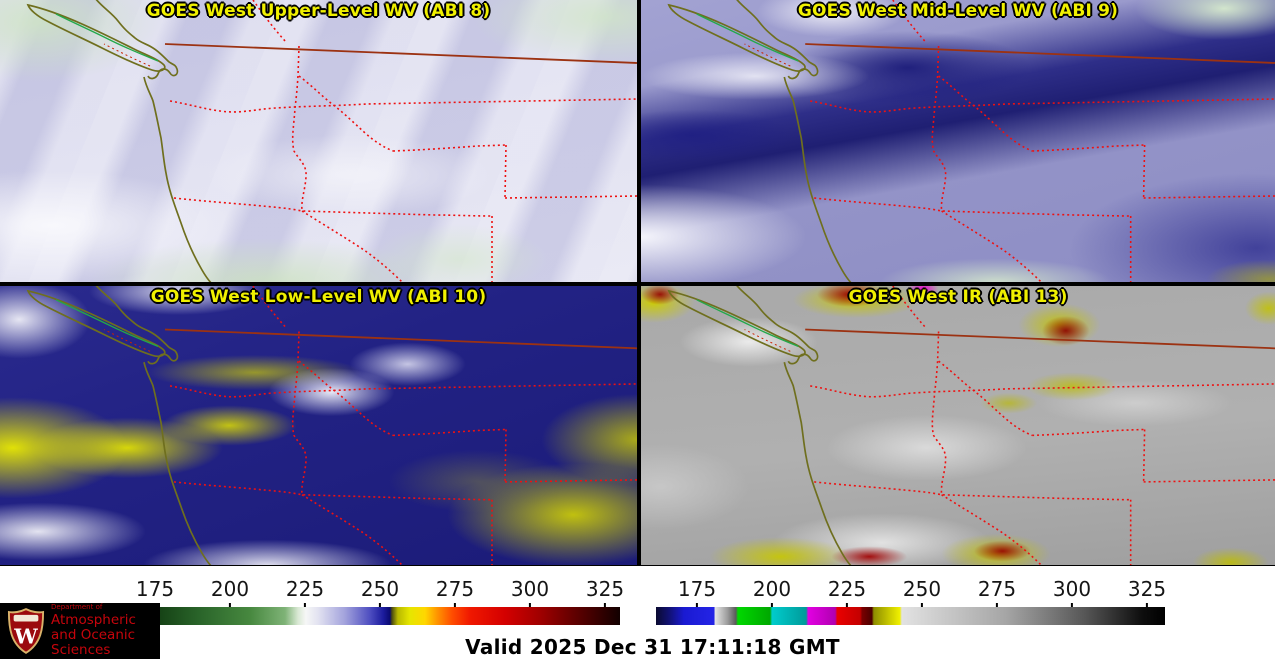 The width and height of the screenshot is (1275, 659). Describe the element at coordinates (958, 297) in the screenshot. I see `panel-title-abi13: GOES West IR (ABI 13)` at that location.